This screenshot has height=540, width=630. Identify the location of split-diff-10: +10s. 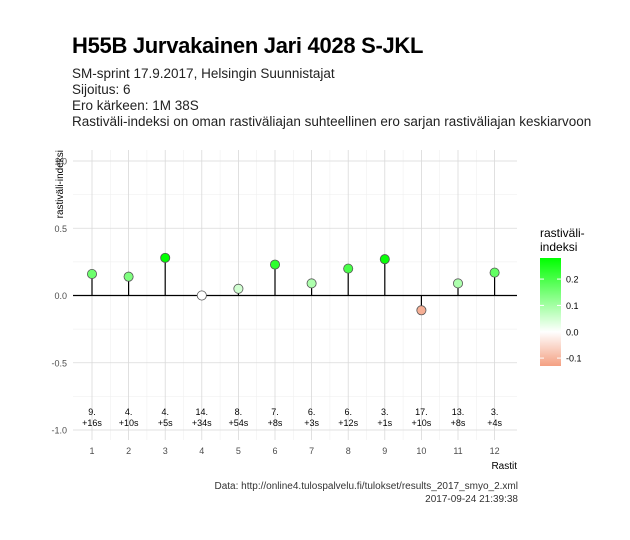
(422, 423).